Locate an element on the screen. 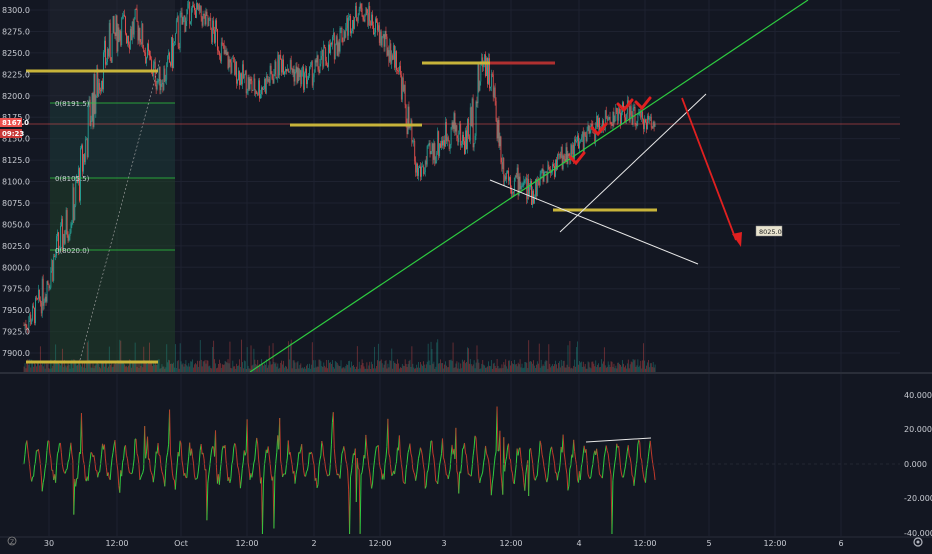 The image size is (932, 554). time-tick-label: 4 is located at coordinates (578, 543).